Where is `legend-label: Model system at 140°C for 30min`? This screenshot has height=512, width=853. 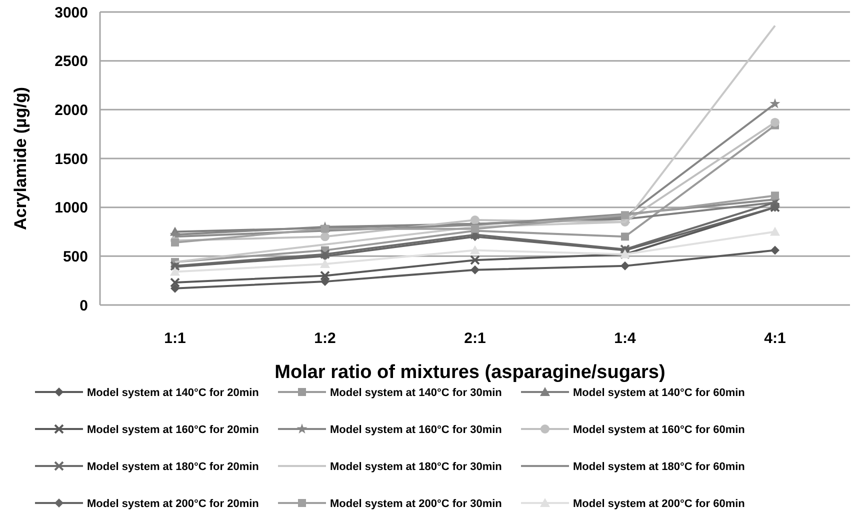 legend-label: Model system at 140°C for 30min is located at coordinates (416, 392).